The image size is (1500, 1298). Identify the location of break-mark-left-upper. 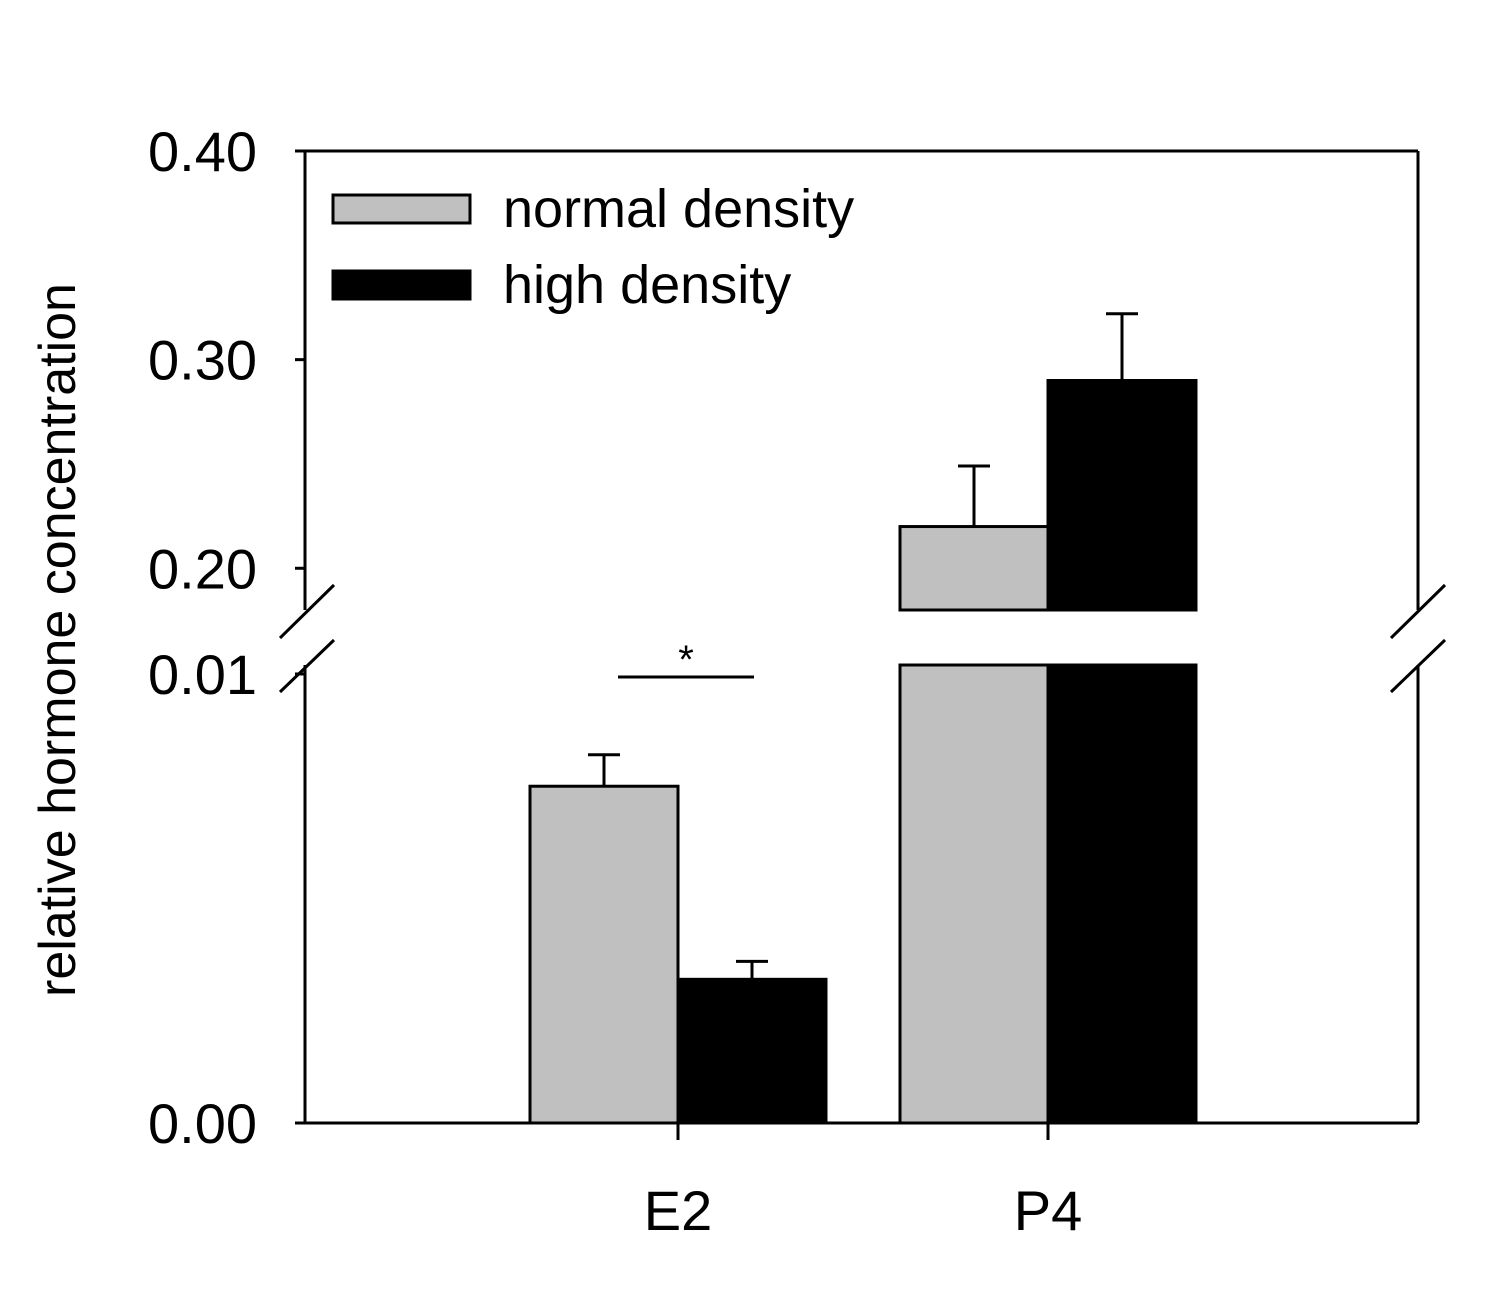
(307, 611).